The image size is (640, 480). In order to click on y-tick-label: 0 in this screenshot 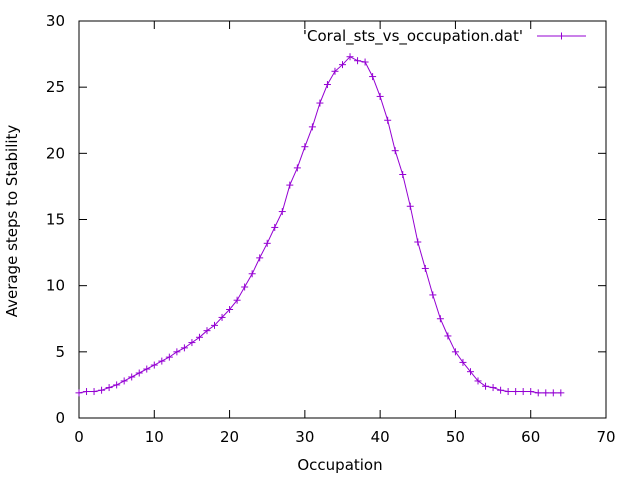, I will do `click(60, 418)`.